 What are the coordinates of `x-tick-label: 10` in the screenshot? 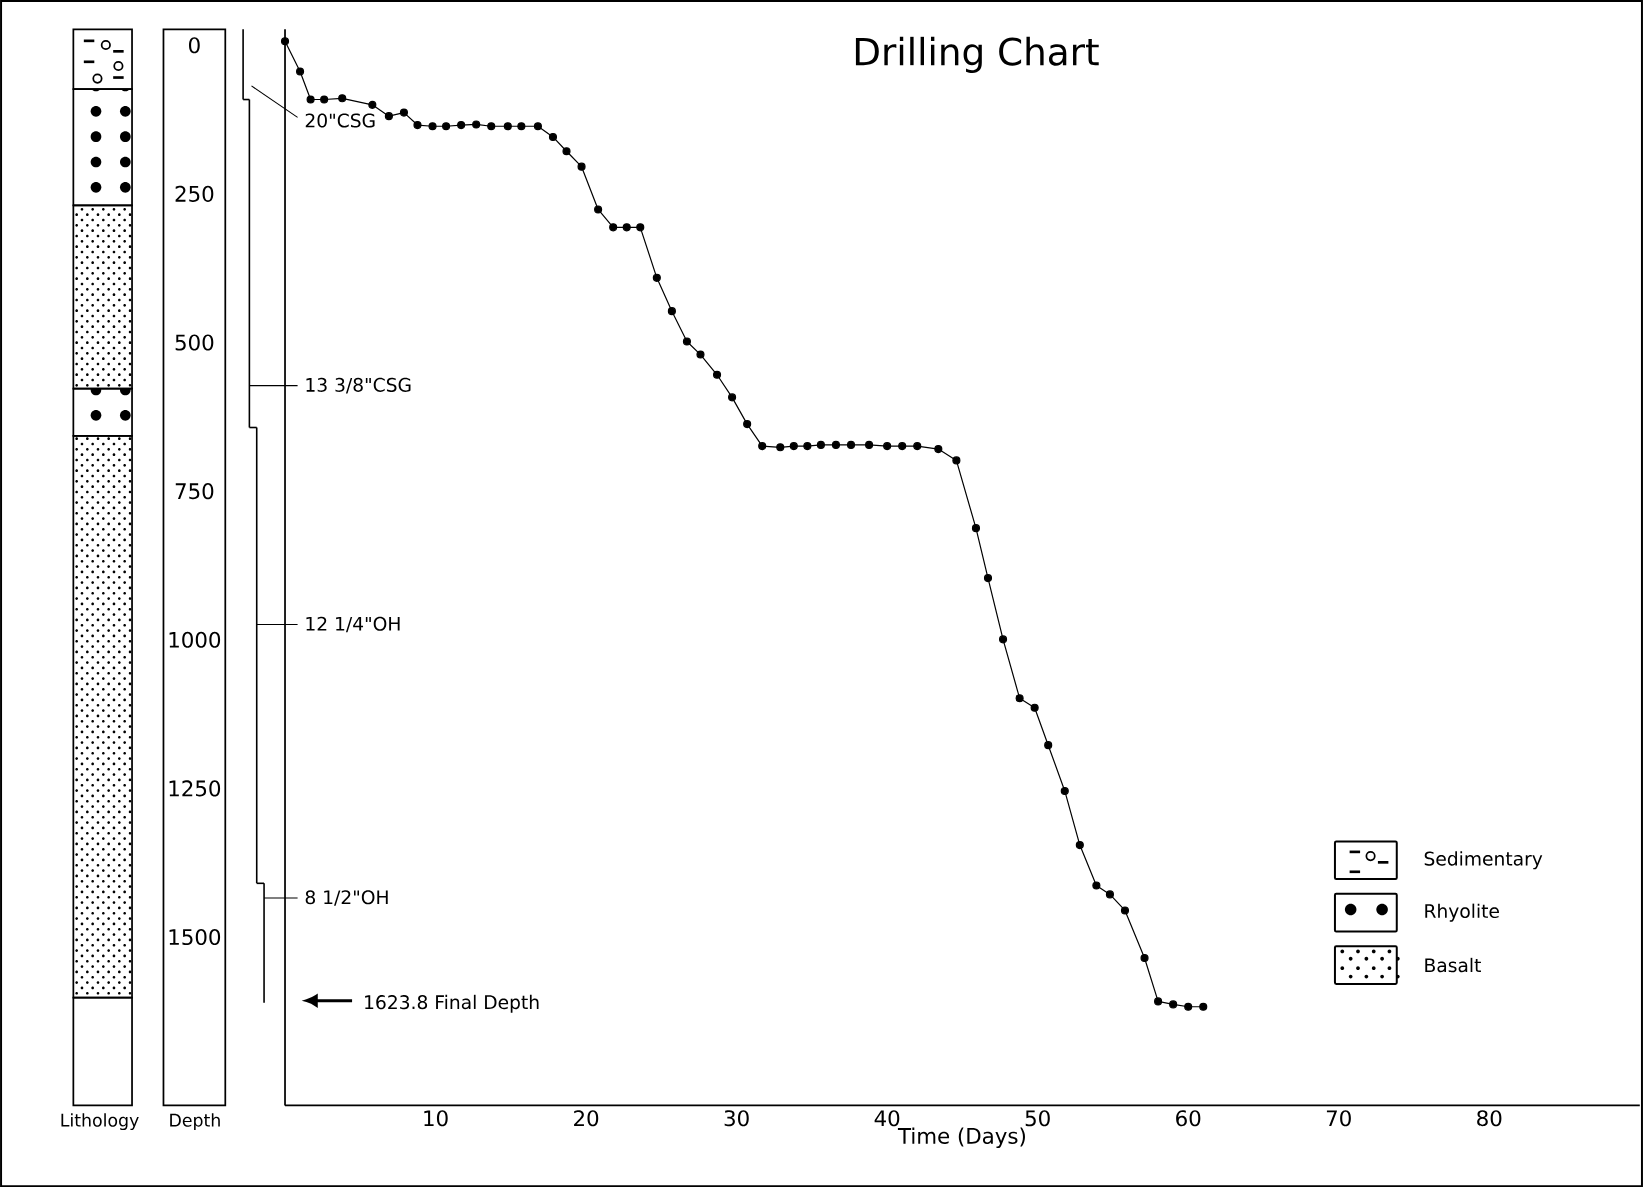 It's located at (436, 1118).